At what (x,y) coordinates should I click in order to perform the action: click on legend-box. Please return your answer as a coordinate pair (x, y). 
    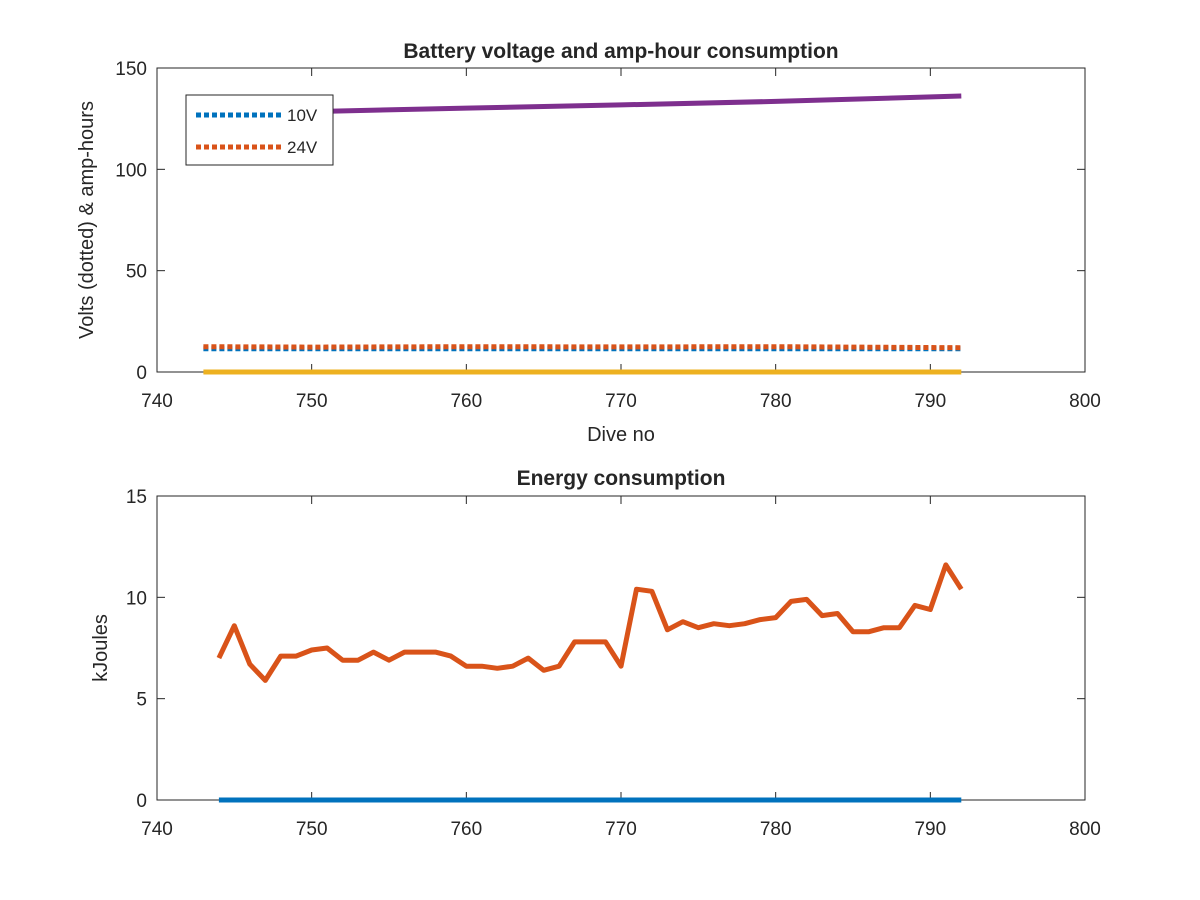
    Looking at the image, I should click on (259, 130).